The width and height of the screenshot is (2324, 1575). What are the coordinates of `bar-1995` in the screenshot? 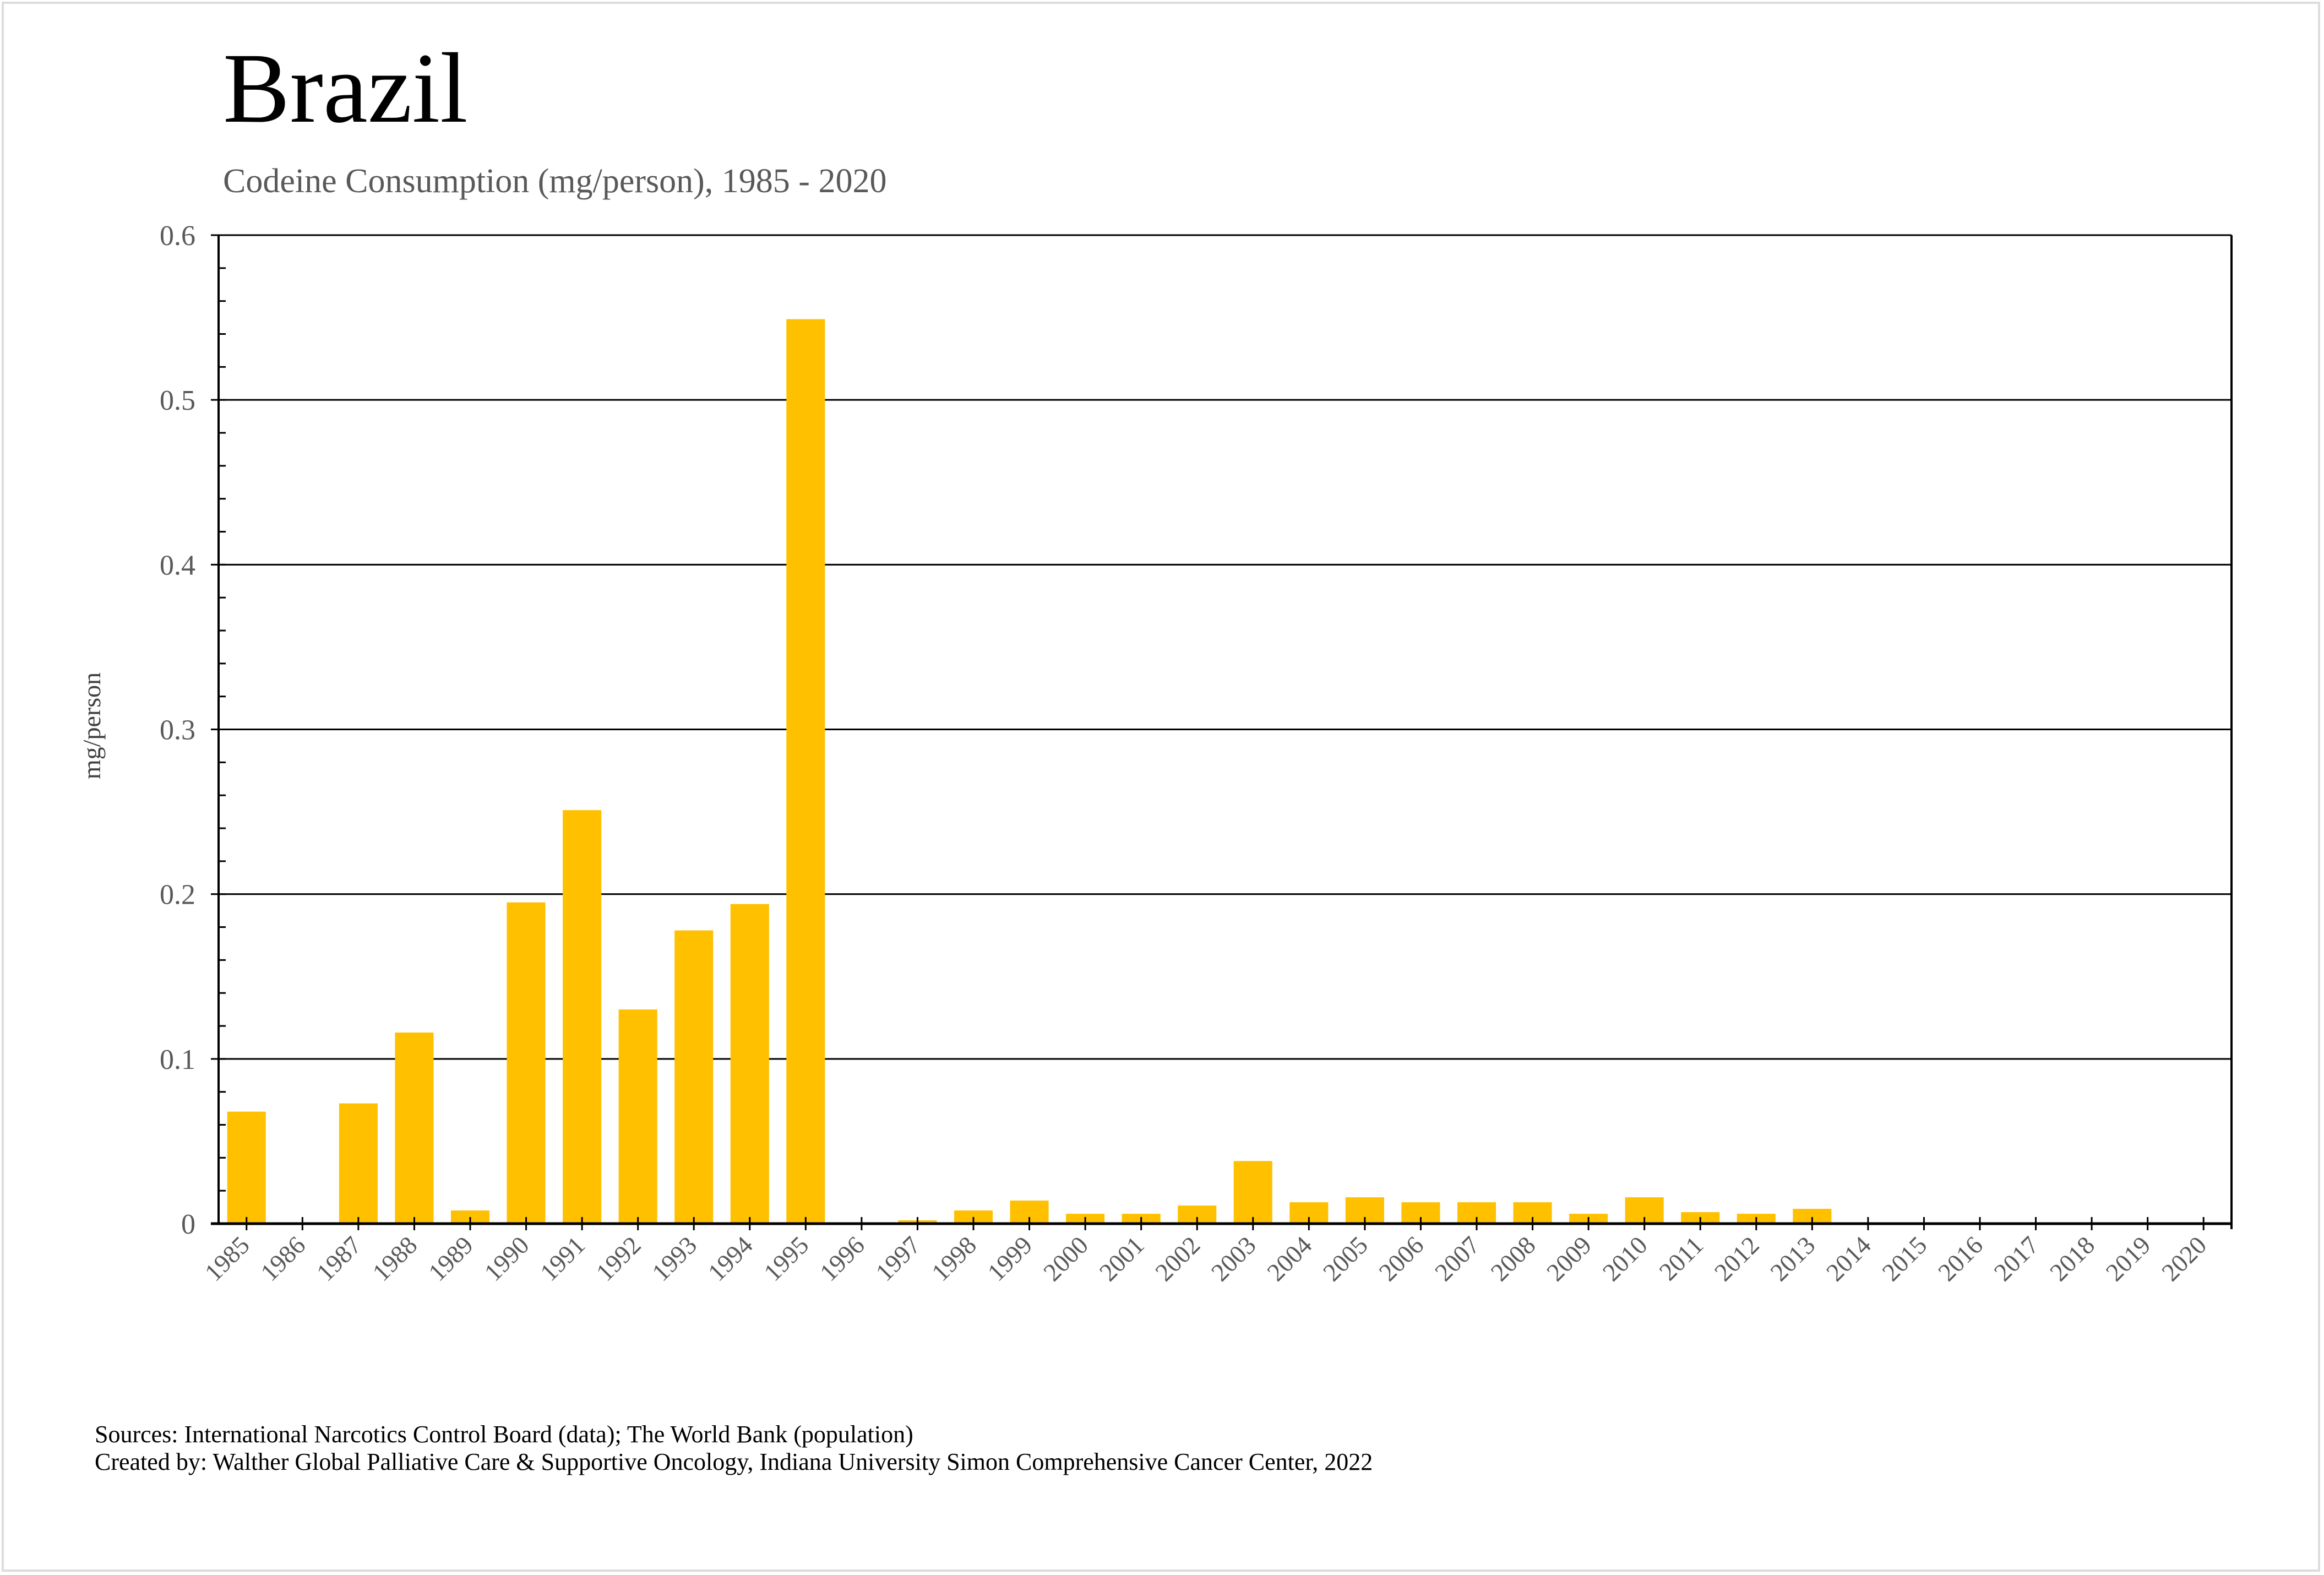 It's located at (806, 772).